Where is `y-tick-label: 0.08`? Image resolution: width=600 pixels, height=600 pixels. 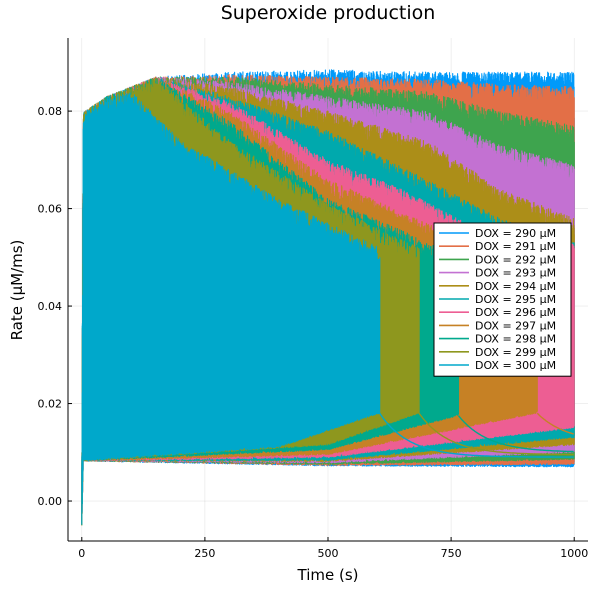 y-tick-label: 0.08 is located at coordinates (50, 111).